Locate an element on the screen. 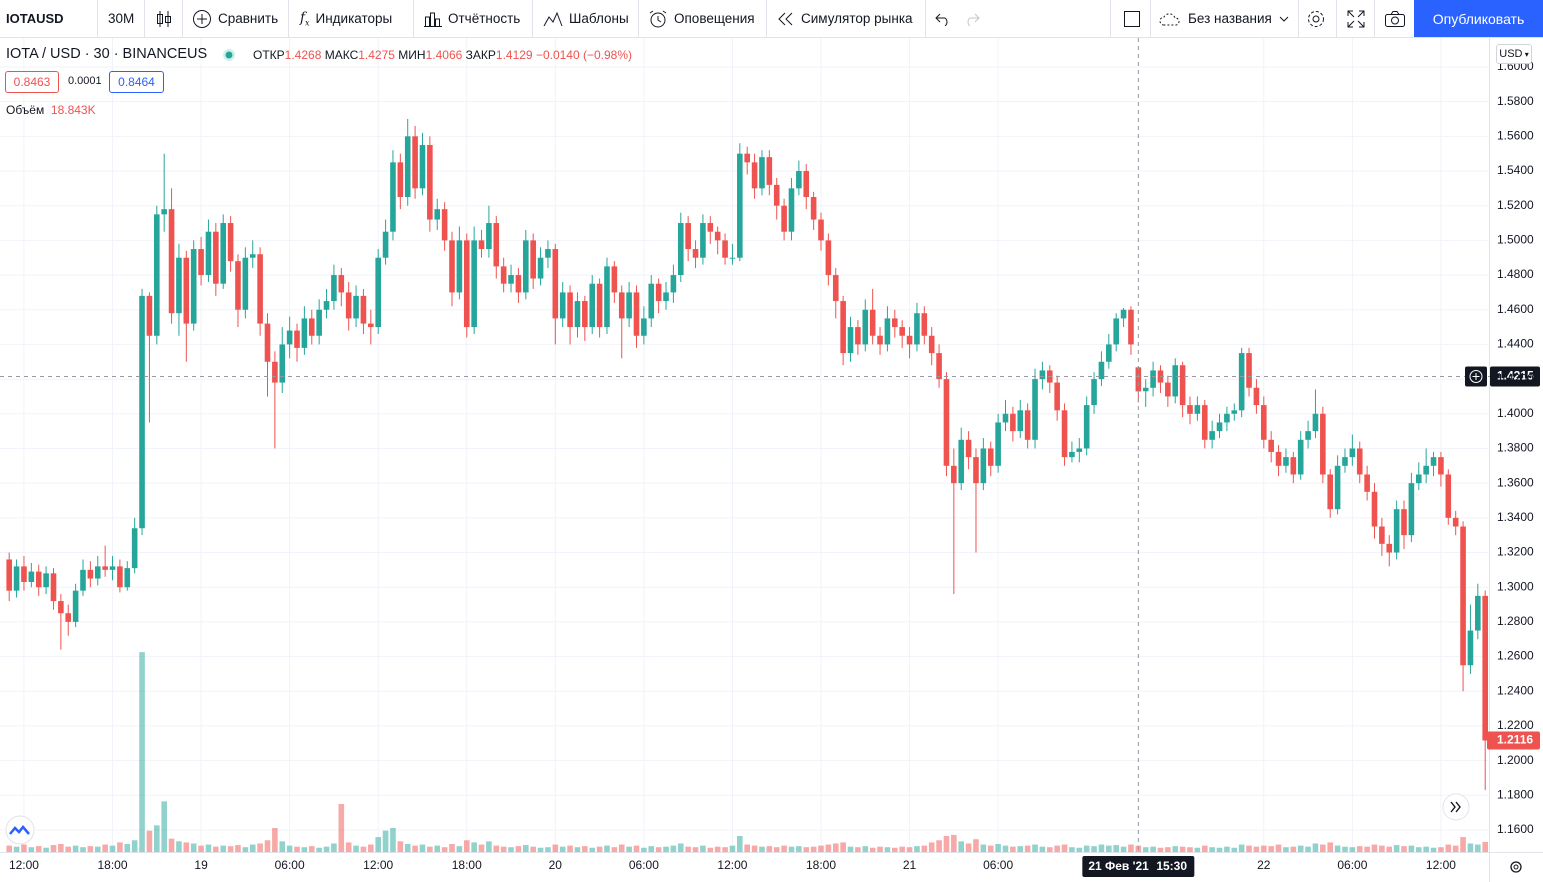 This screenshot has width=1543, height=882. high-value: 1.4275 is located at coordinates (376, 55).